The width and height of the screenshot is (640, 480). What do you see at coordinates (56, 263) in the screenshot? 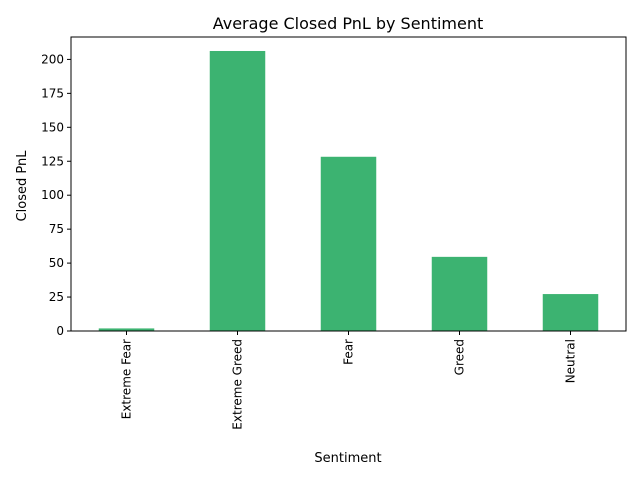
I see `y-tick-label: 50` at bounding box center [56, 263].